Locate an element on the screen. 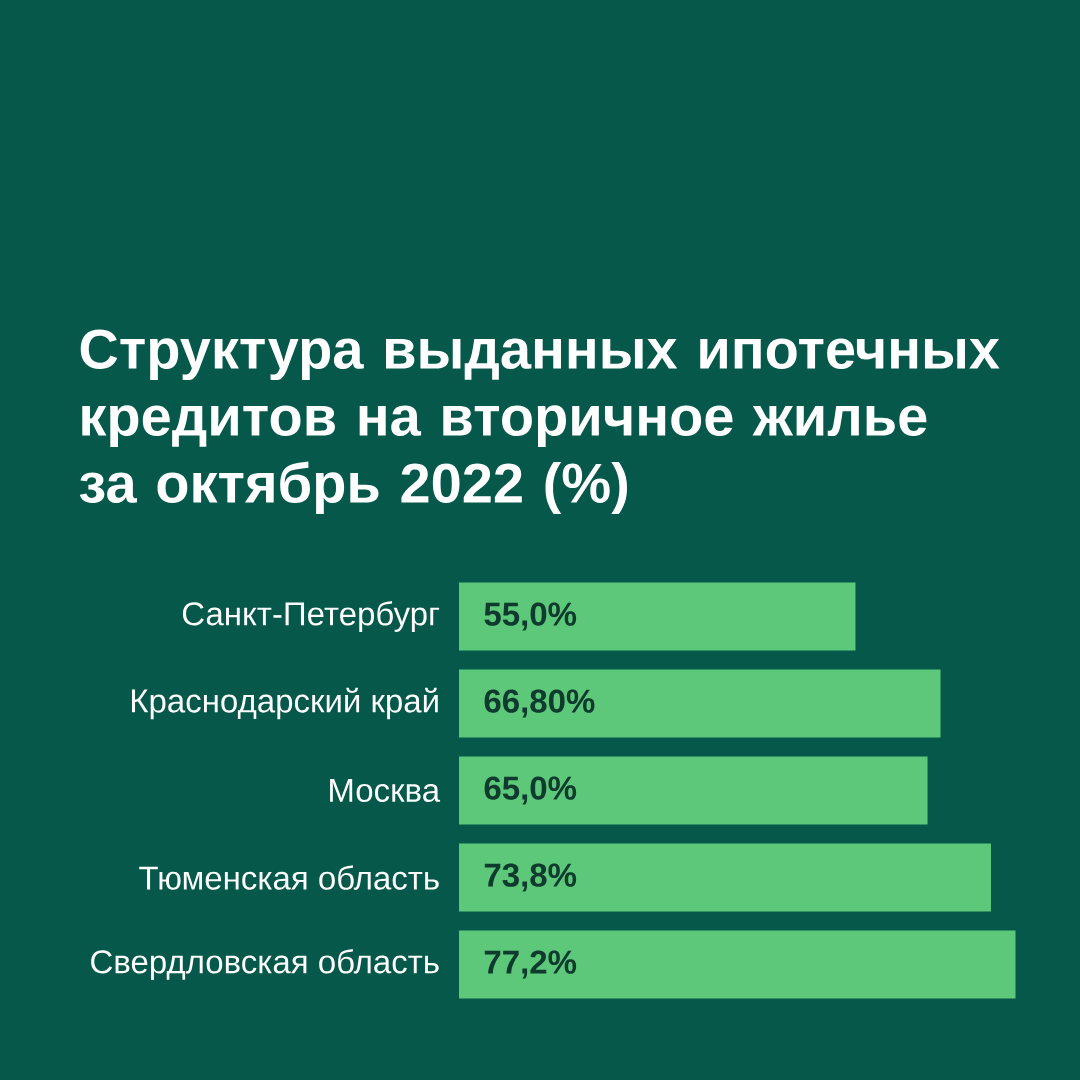 The image size is (1080, 1080). data-label: 55,0% is located at coordinates (530, 616).